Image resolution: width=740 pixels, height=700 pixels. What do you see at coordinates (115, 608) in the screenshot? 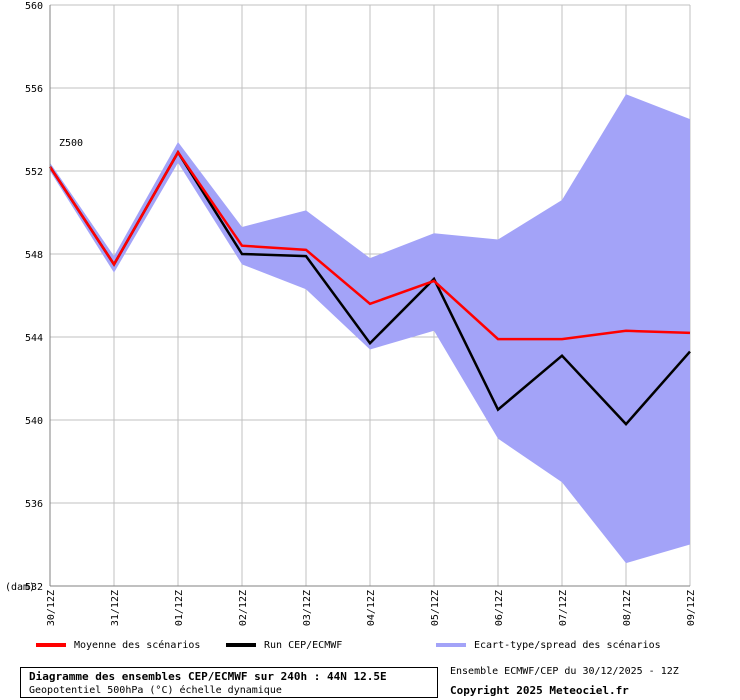
I see `x-tick-label: 31/12Z` at bounding box center [115, 608].